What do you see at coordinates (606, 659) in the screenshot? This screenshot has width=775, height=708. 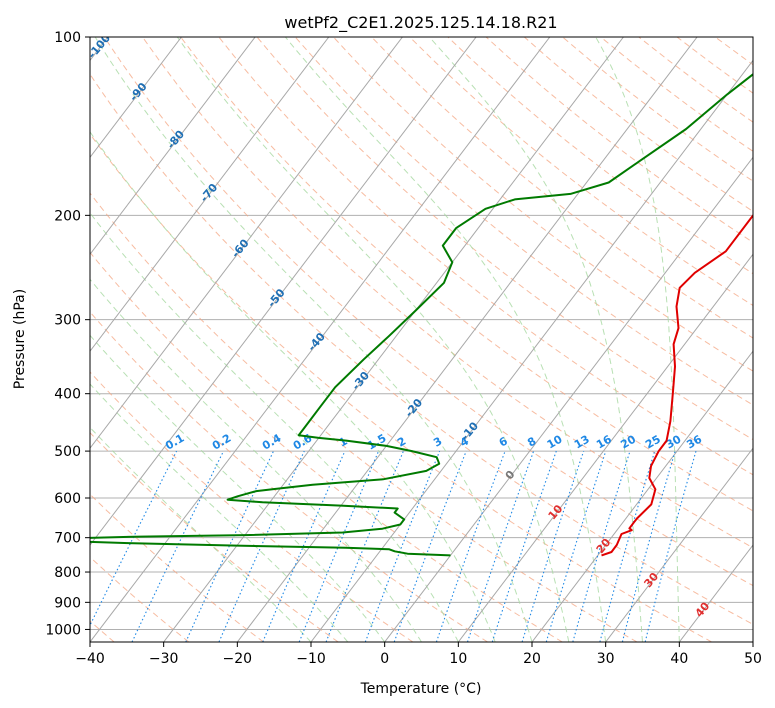 I see `x-tick-label: 30` at bounding box center [606, 659].